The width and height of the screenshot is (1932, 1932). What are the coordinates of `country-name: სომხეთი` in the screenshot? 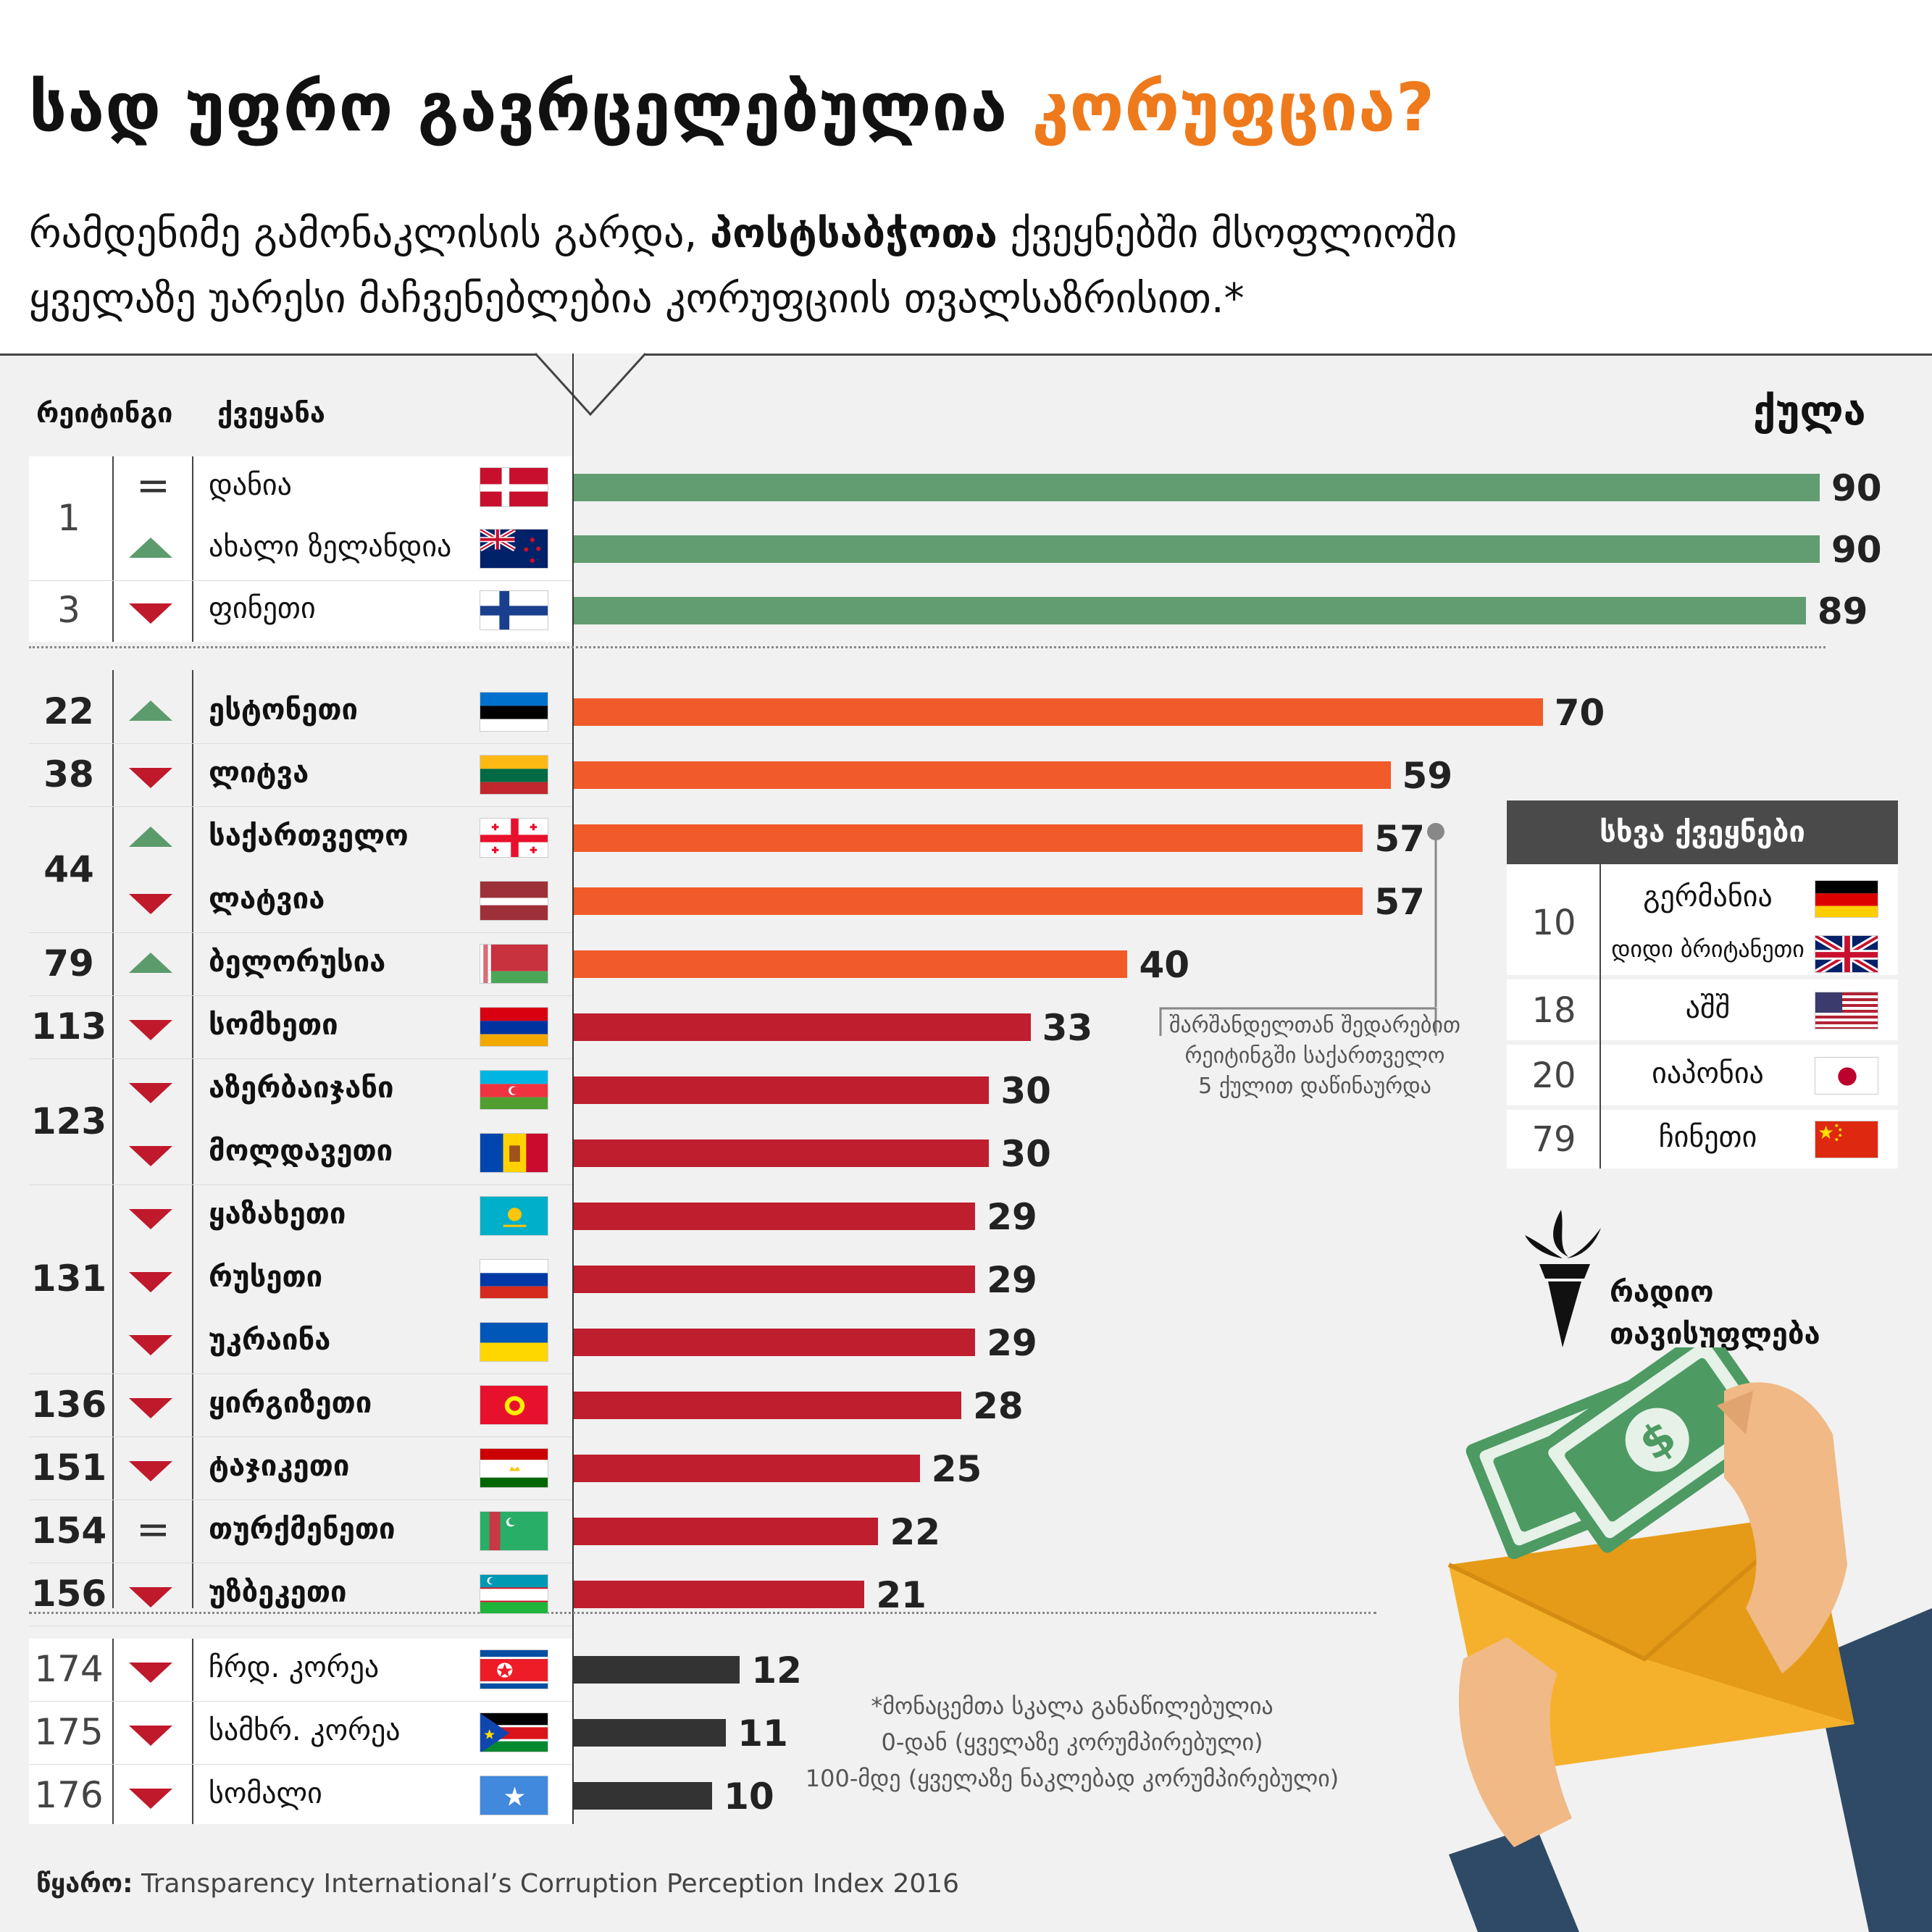 It's located at (273, 1025).